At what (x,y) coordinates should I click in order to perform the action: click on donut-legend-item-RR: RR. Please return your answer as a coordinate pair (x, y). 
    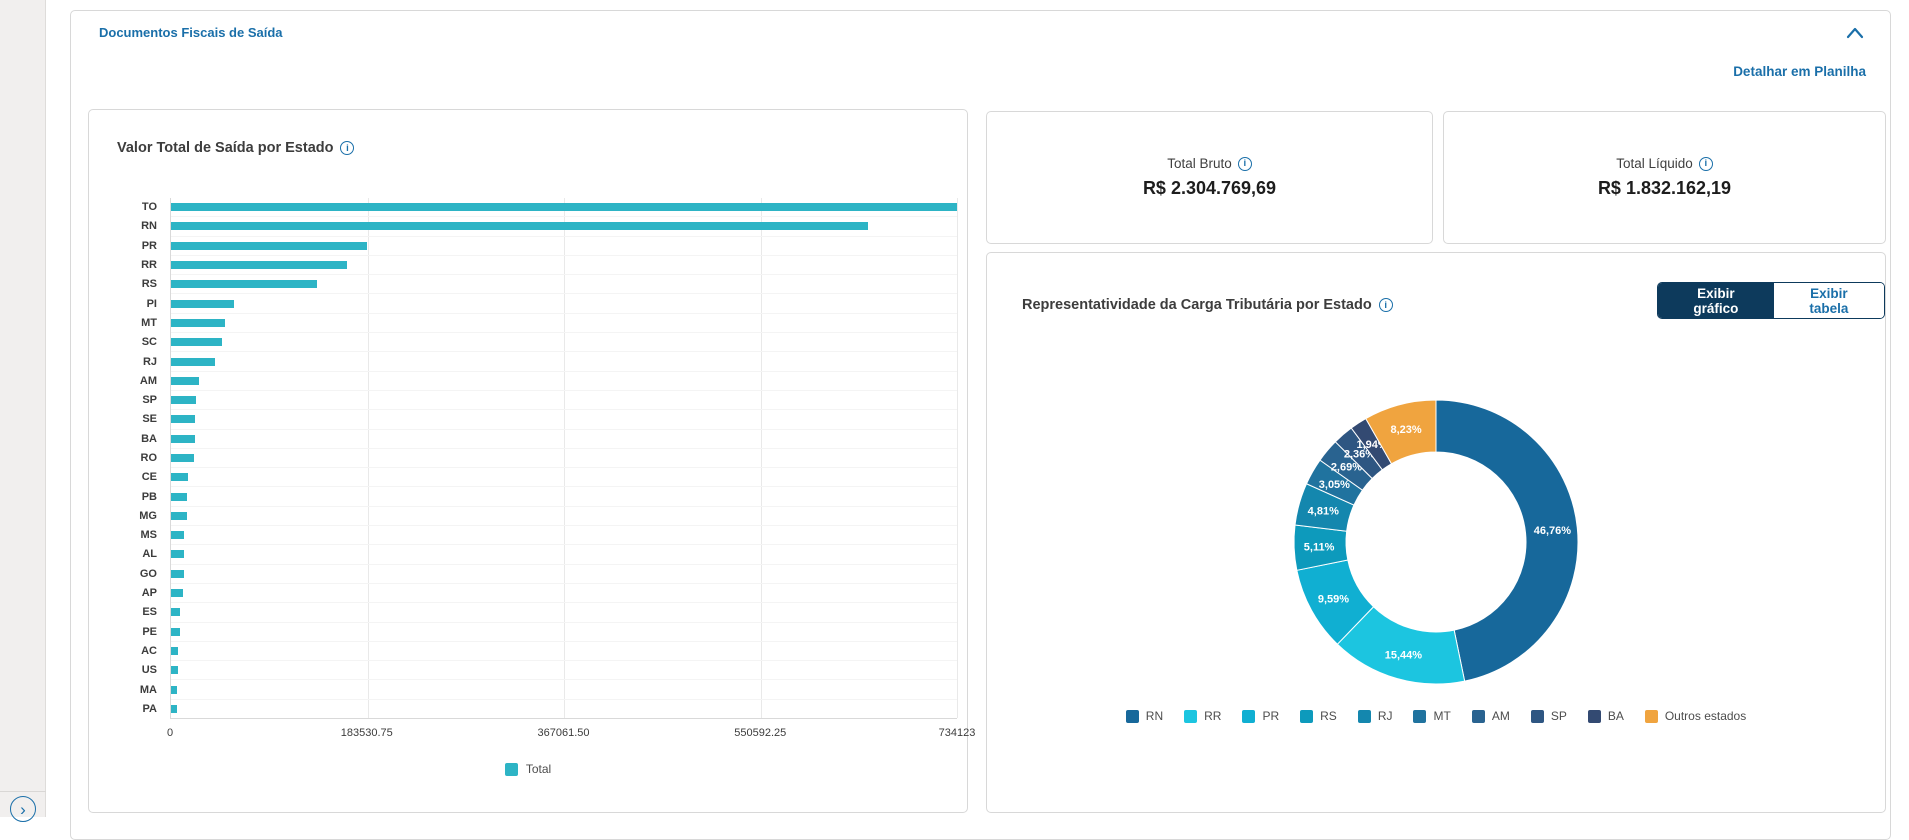
    Looking at the image, I should click on (1202, 716).